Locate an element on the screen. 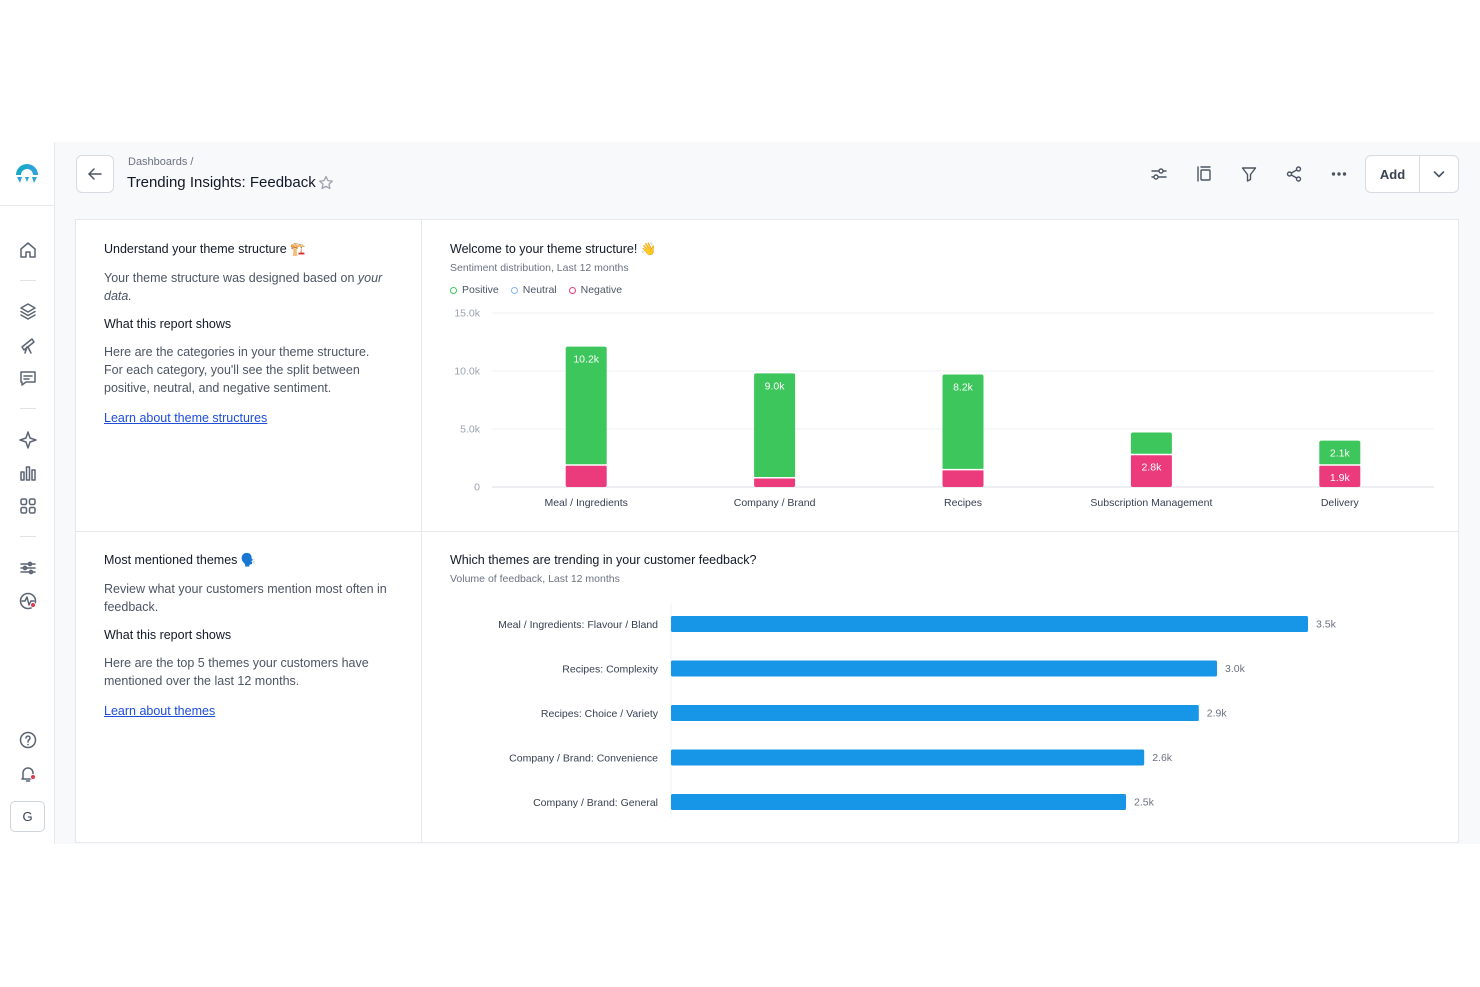 This screenshot has width=1480, height=987. card-section-heading: What this report shows is located at coordinates (168, 635).